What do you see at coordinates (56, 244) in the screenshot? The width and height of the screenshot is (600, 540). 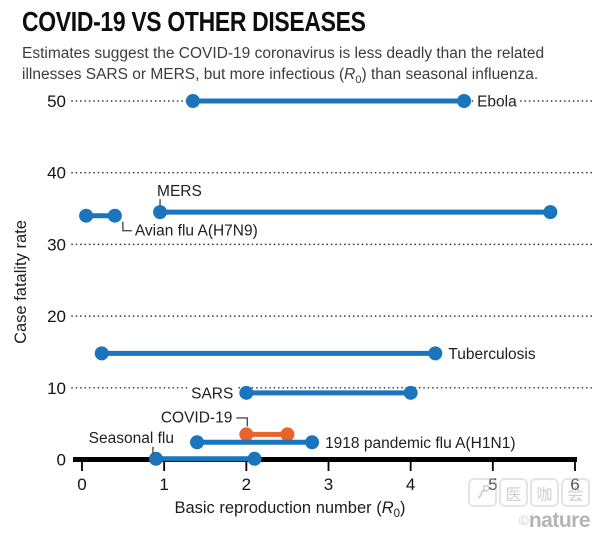 I see `y-tick-label-30: 30` at bounding box center [56, 244].